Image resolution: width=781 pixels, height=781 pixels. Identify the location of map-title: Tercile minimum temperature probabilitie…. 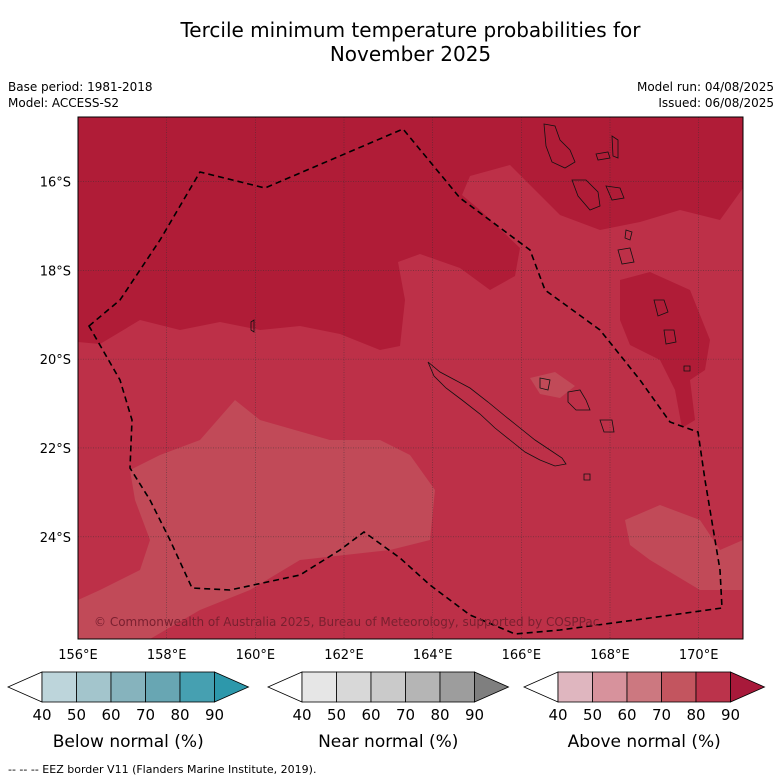
(390, 42).